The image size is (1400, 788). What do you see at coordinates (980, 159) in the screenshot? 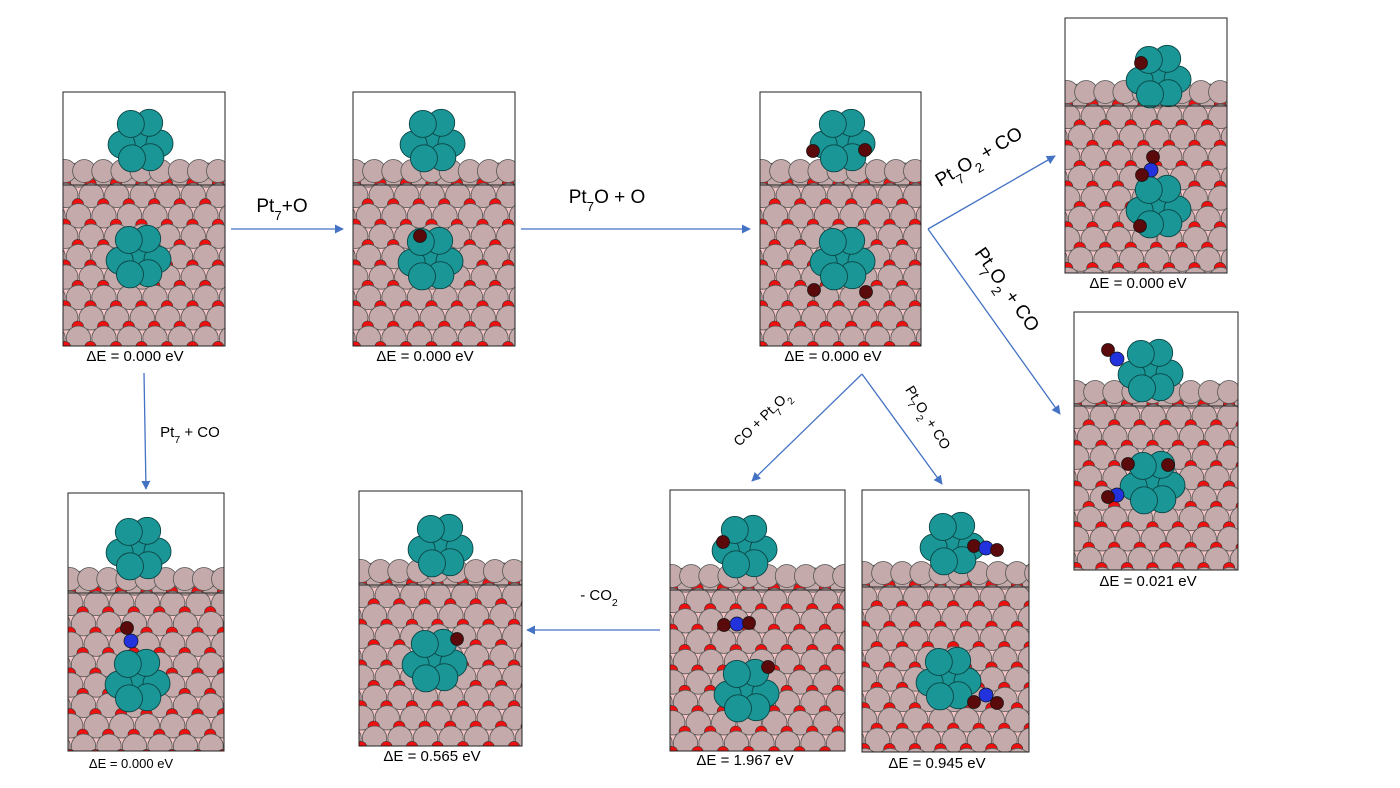
I see `step-label-a3: Pt7O2 + CO` at bounding box center [980, 159].